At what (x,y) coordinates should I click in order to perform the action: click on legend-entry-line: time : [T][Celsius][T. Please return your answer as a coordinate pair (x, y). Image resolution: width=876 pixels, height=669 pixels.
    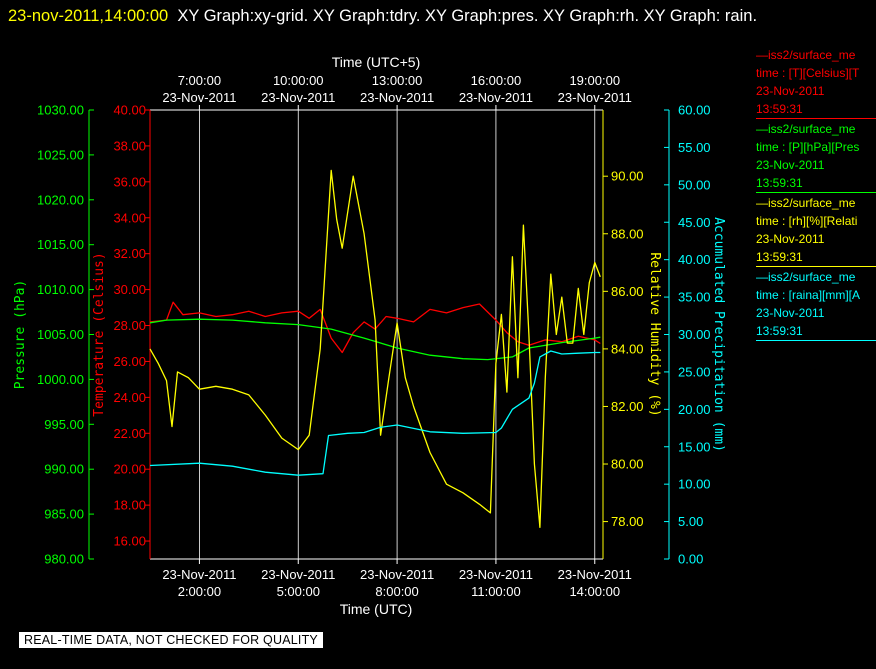
    Looking at the image, I should click on (808, 73).